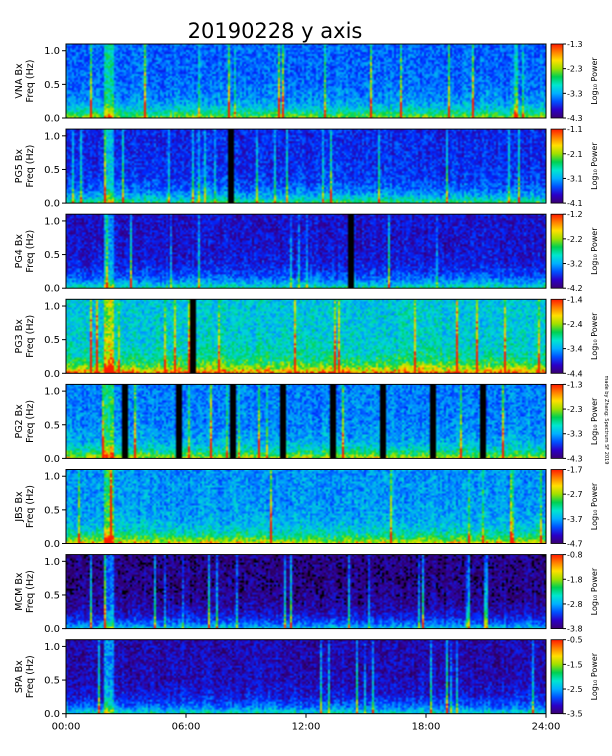 The width and height of the screenshot is (612, 756). I want to click on colorbar-tick-label: -3.1, so click(575, 178).